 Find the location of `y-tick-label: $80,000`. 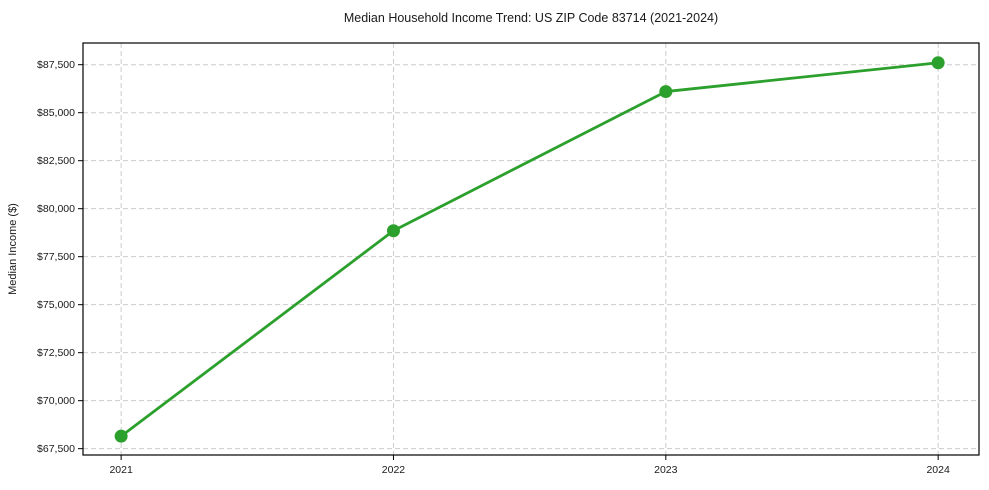

y-tick-label: $80,000 is located at coordinates (56, 209).